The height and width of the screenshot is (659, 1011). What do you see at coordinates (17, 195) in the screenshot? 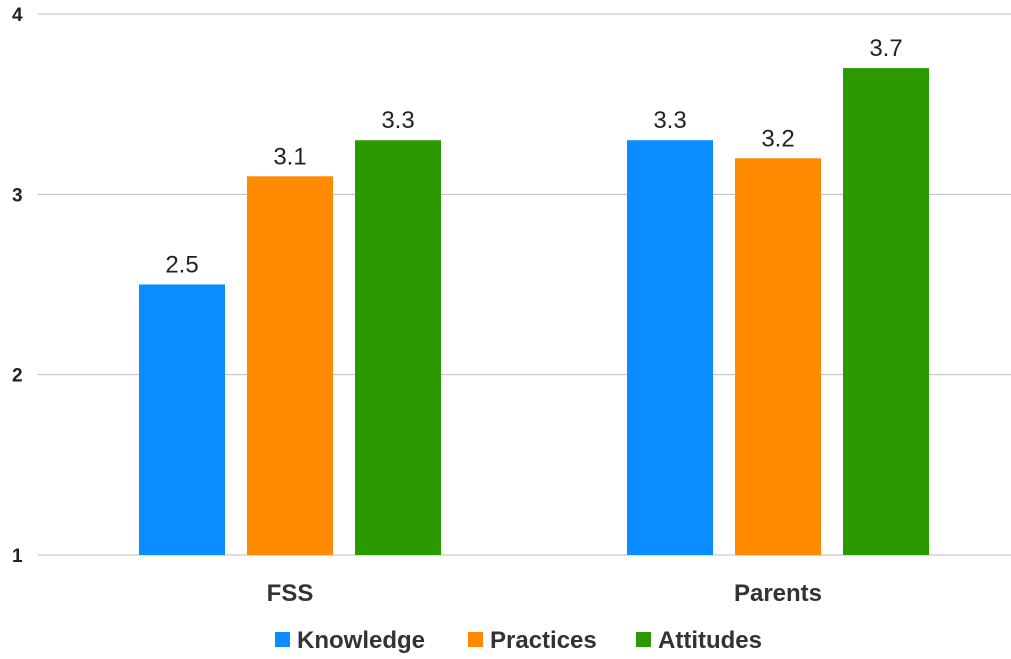
I see `y-tick-label: 3` at bounding box center [17, 195].